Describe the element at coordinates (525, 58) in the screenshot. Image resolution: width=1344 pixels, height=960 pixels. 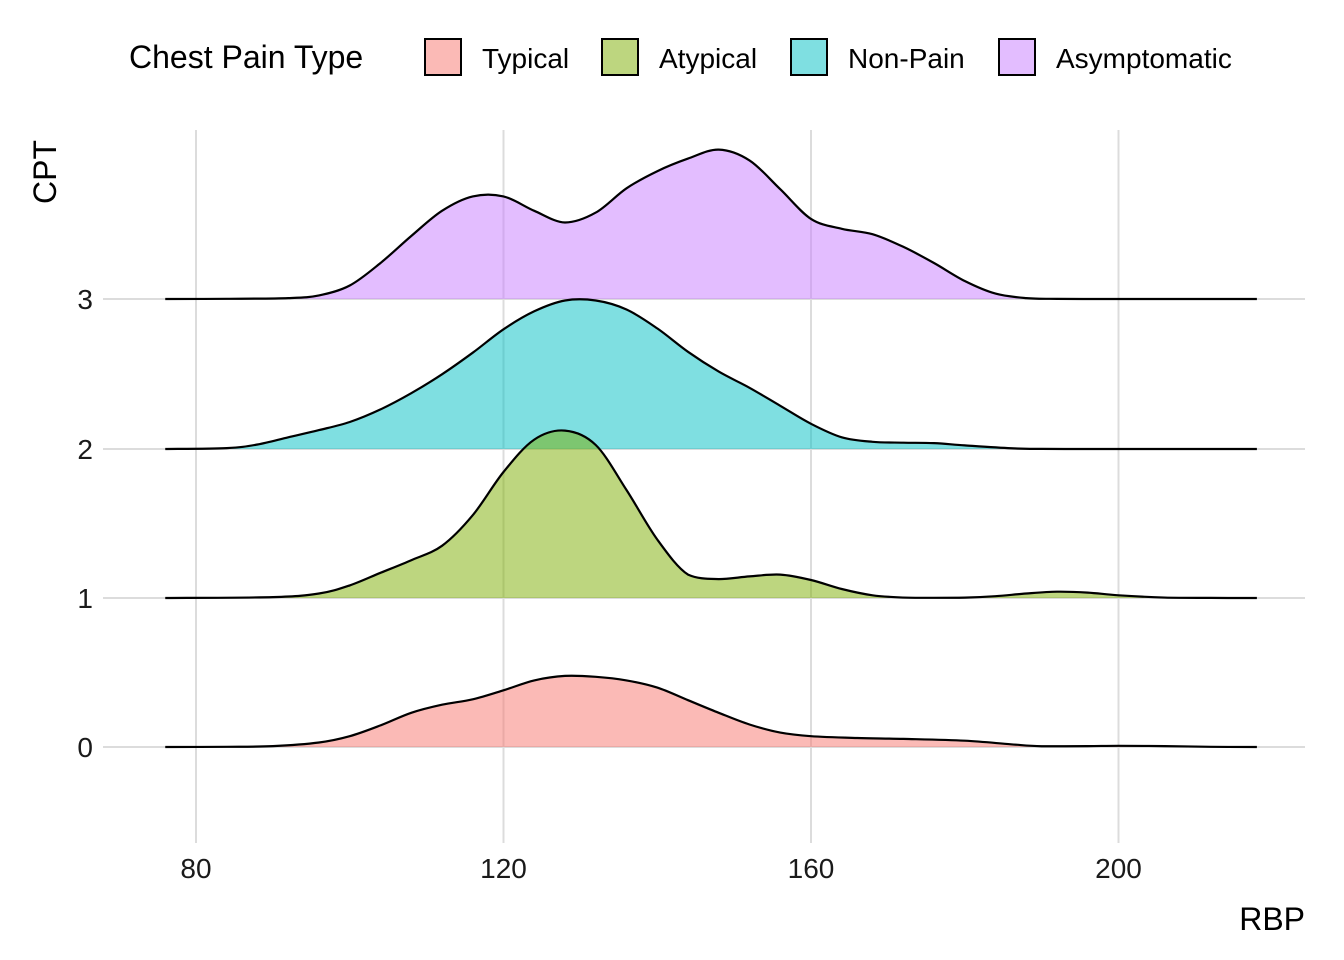
I see `legend-label: Typical` at that location.